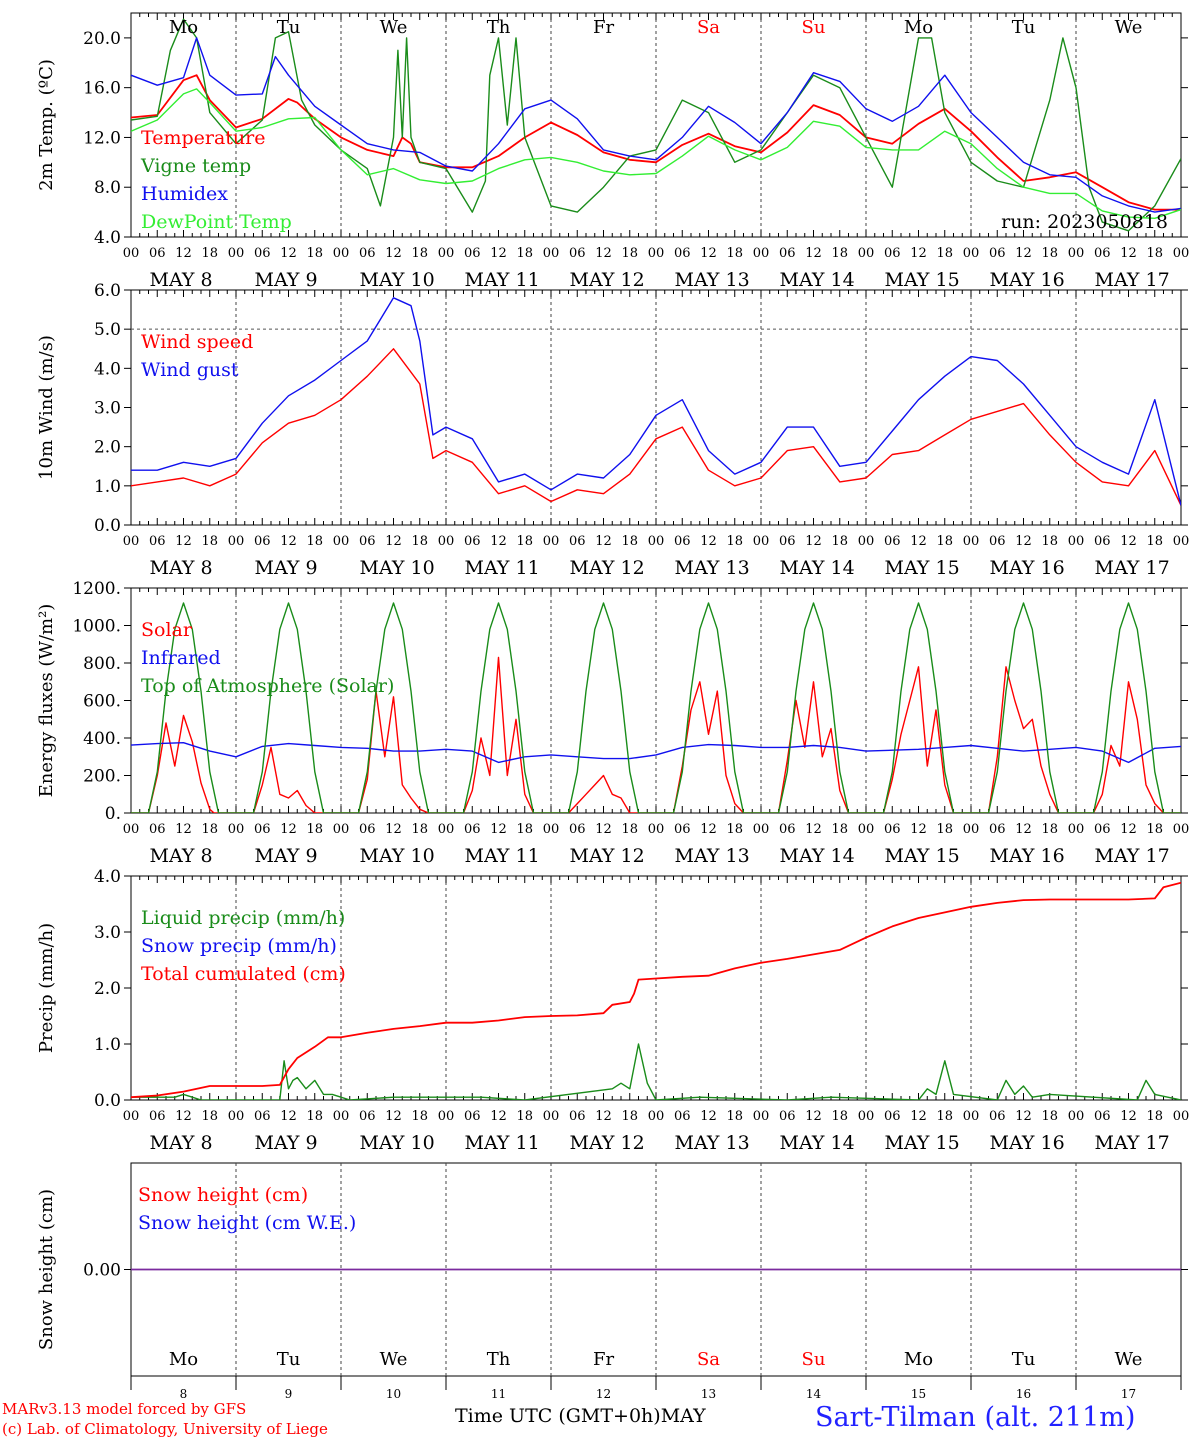 Image resolution: width=1194 pixels, height=1440 pixels. I want to click on station-label: Sart-Tilman (alt. 211m), so click(975, 1417).